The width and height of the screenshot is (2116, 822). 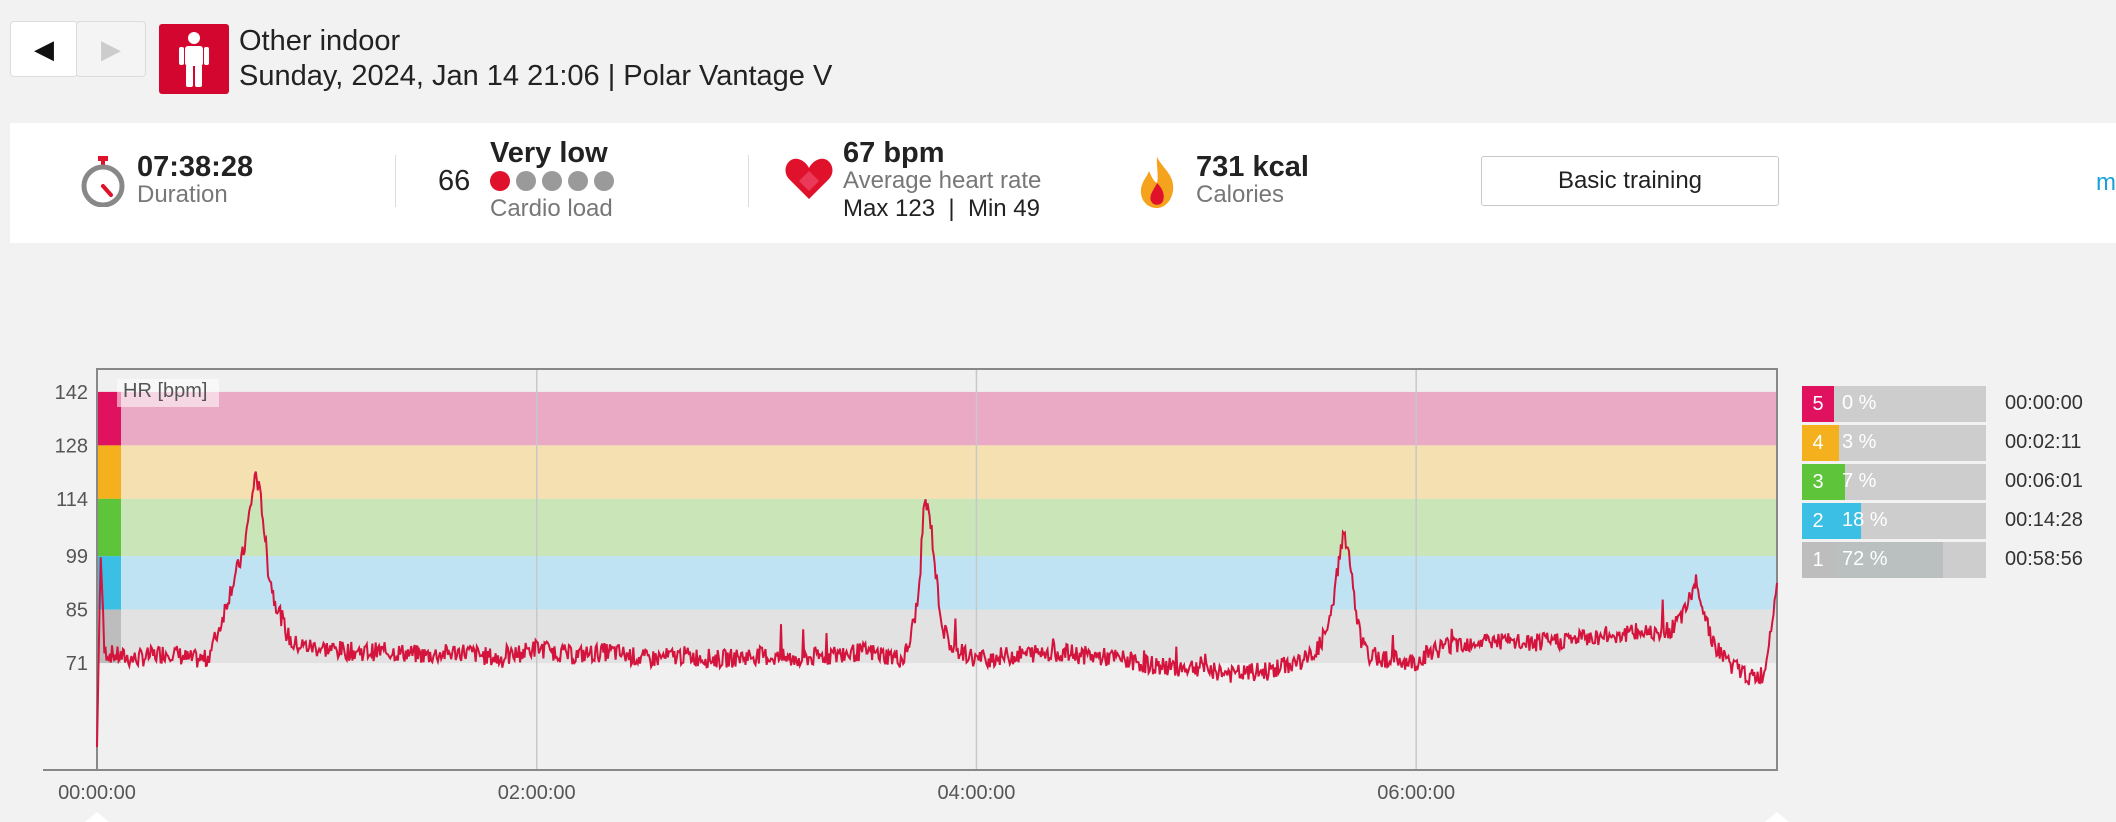 What do you see at coordinates (2044, 481) in the screenshot?
I see `zone-duration: 00:06:01` at bounding box center [2044, 481].